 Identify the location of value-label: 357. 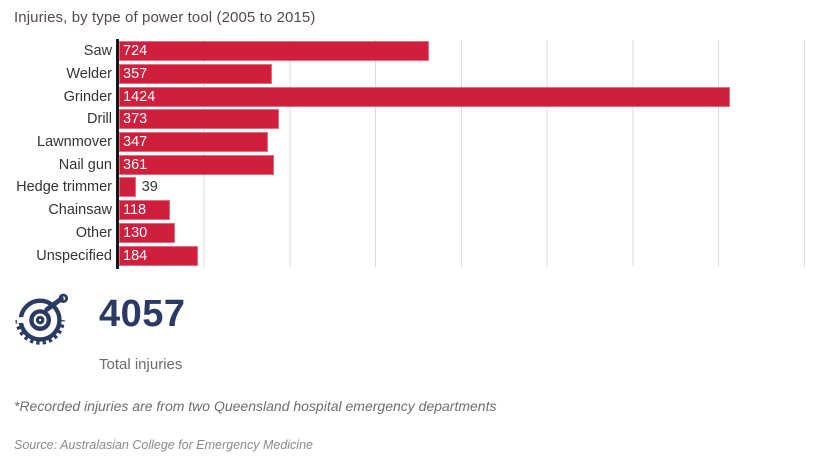
(135, 74).